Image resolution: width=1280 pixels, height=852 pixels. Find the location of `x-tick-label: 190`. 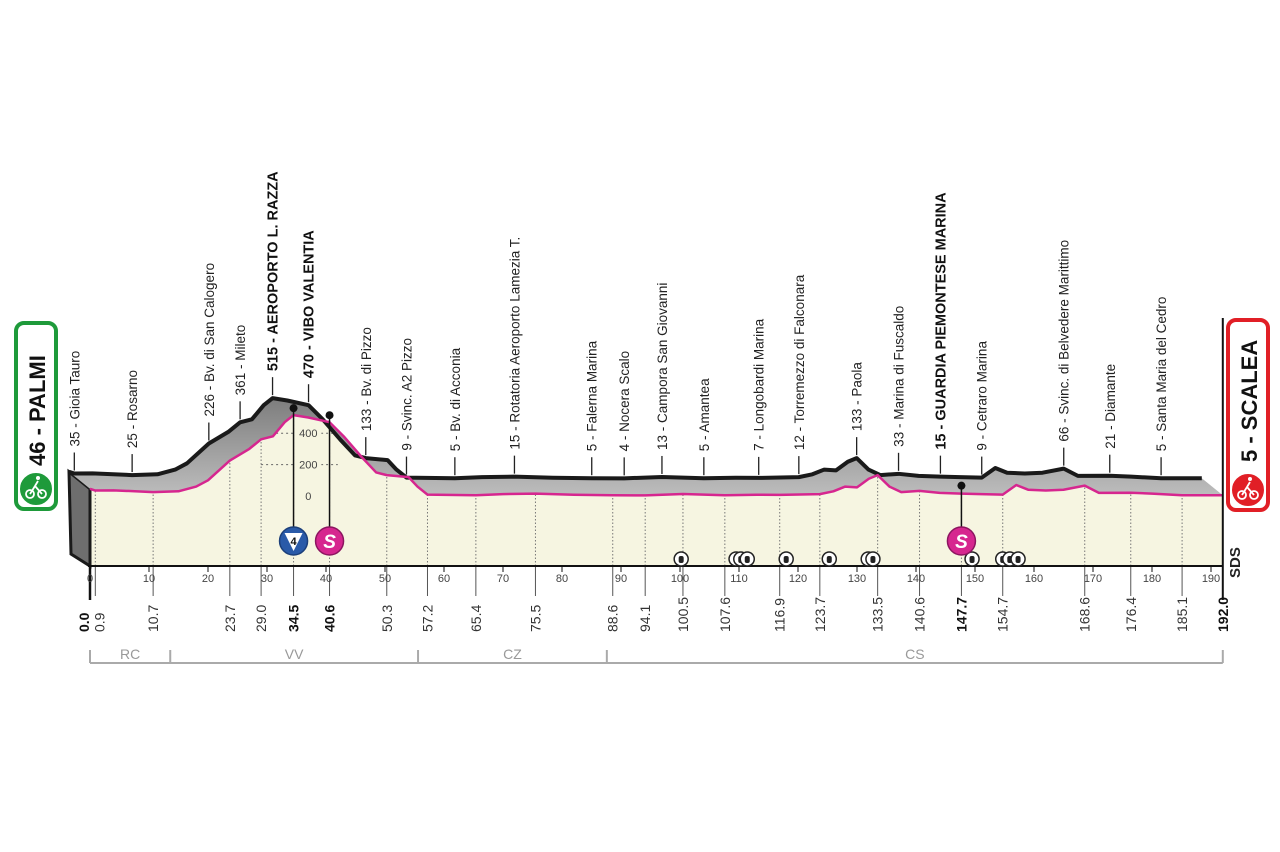

x-tick-label: 190 is located at coordinates (1211, 579).